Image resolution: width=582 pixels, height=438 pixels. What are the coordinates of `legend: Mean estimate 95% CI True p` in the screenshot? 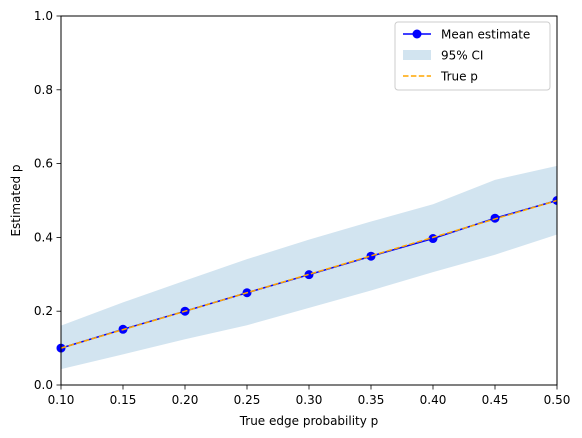 It's located at (472, 56).